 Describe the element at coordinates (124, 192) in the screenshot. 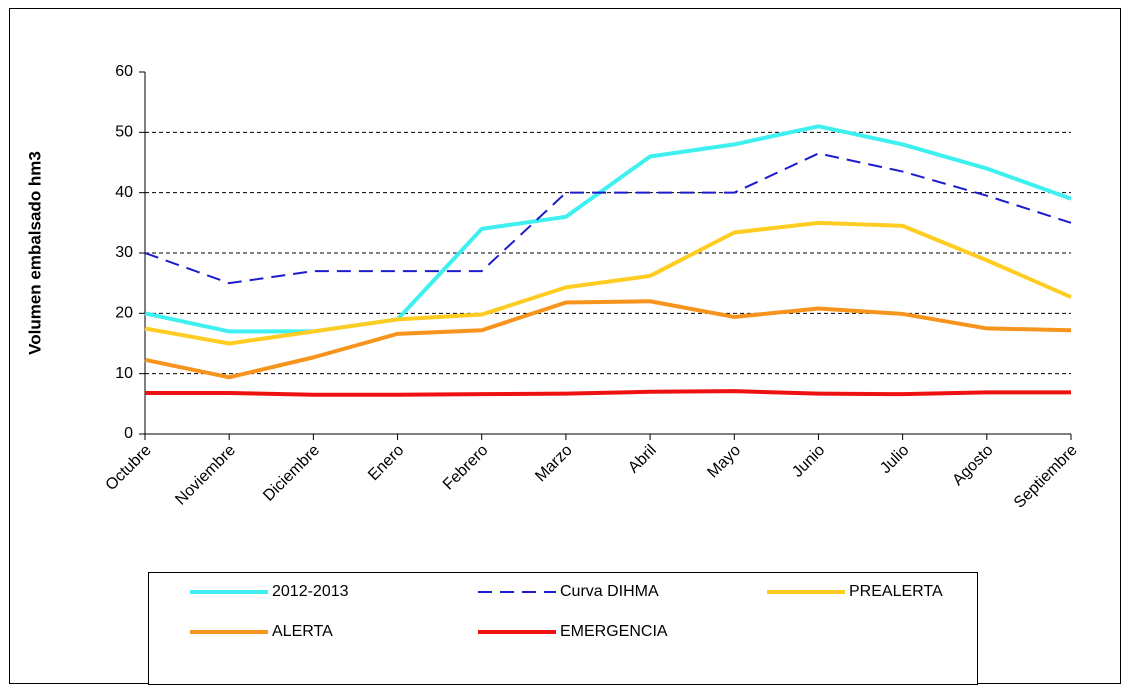

I see `y-tick-label: 40` at that location.